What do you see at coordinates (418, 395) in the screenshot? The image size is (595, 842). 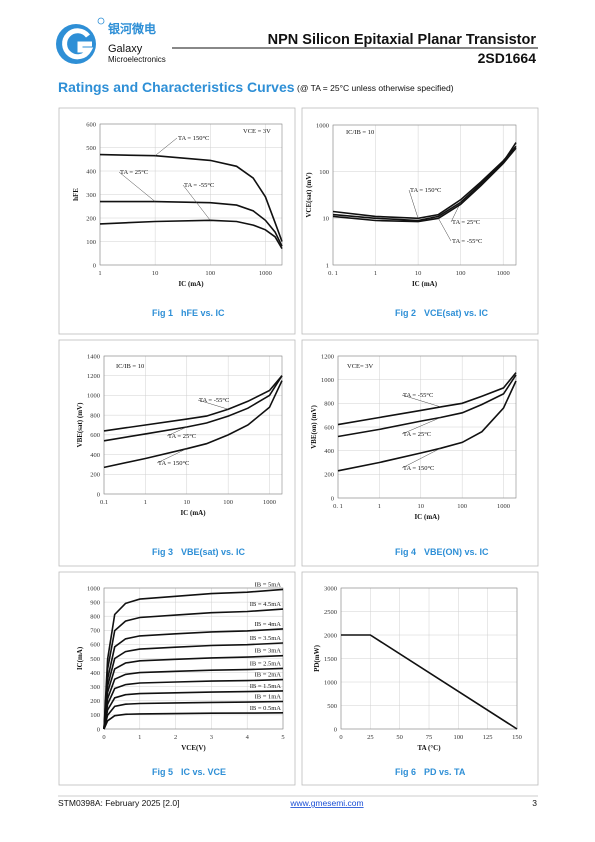 I see `curve-label: TA = -55°C` at bounding box center [418, 395].